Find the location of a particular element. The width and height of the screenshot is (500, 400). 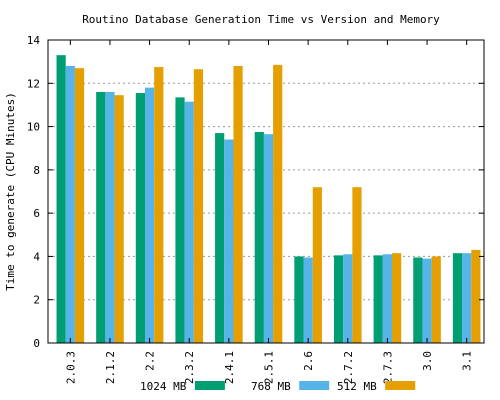

legend-label: 768 MB is located at coordinates (271, 386).